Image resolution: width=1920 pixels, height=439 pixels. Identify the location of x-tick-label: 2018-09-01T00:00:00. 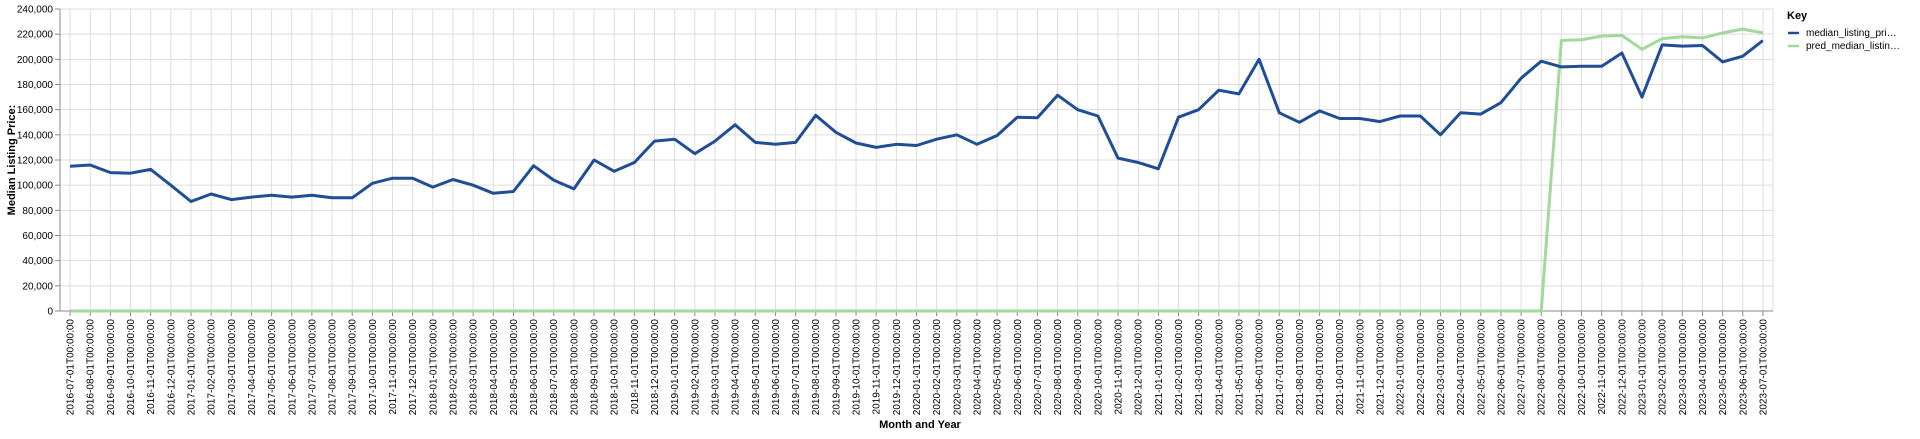
(595, 367).